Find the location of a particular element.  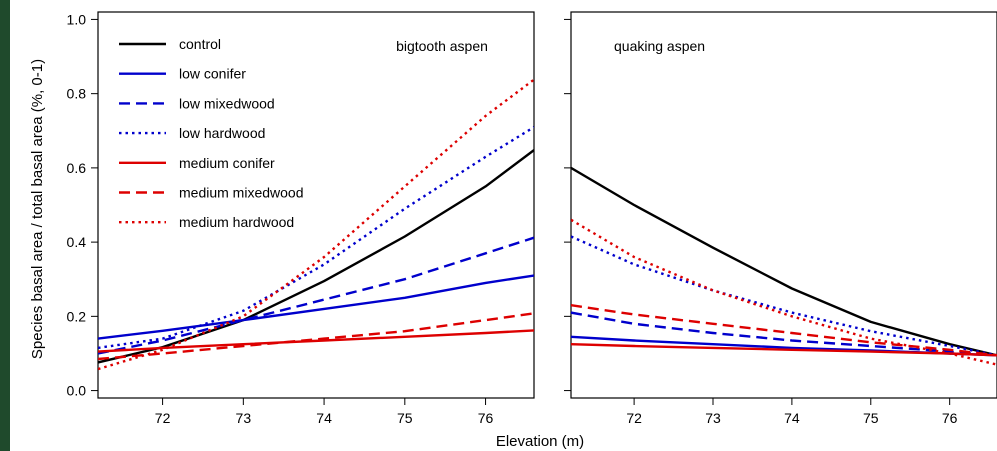

y-tick-label: 0.2 is located at coordinates (77, 316).